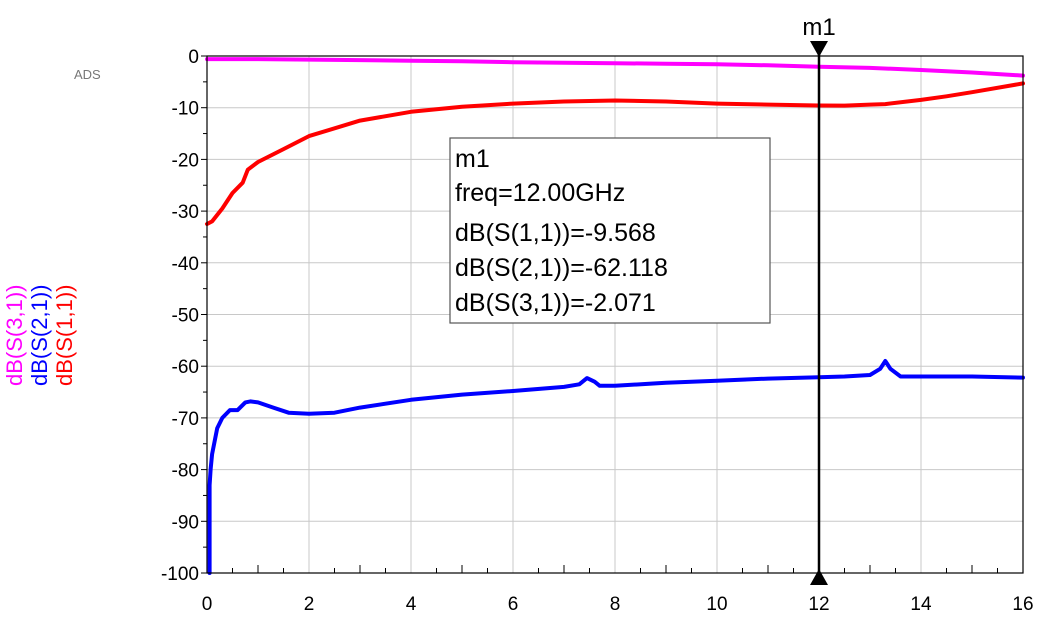  I want to click on x-tick-label: 0, so click(207, 604).